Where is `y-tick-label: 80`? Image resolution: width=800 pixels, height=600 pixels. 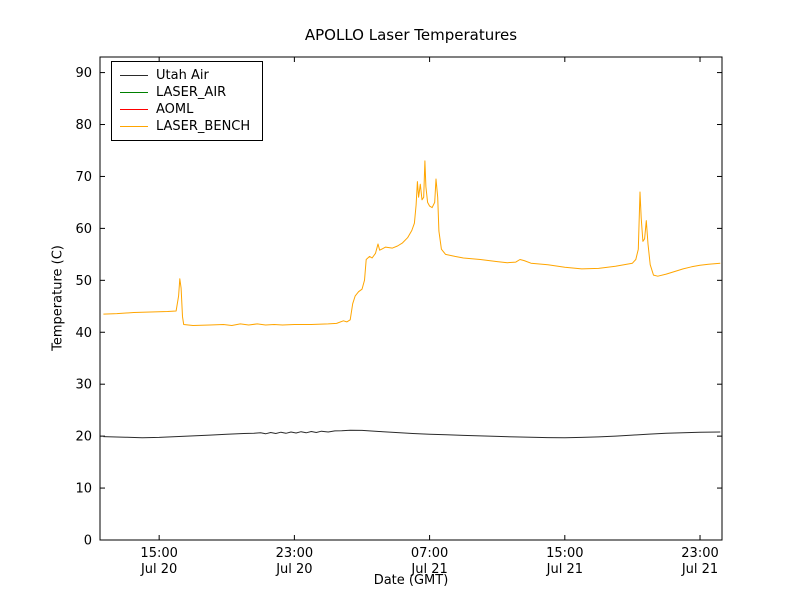
y-tick-label: 80 is located at coordinates (83, 125).